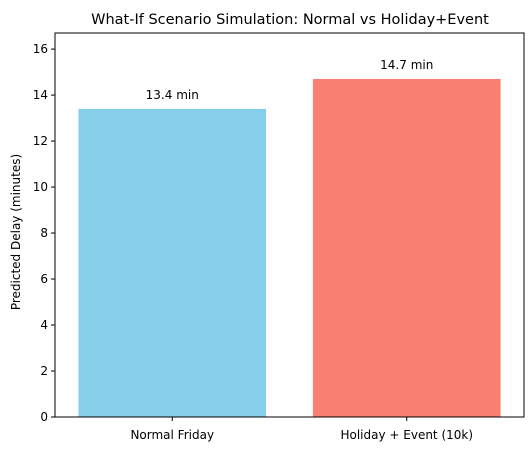  What do you see at coordinates (406, 435) in the screenshot?
I see `x-tick-label-2: Holiday + Event (10k)` at bounding box center [406, 435].